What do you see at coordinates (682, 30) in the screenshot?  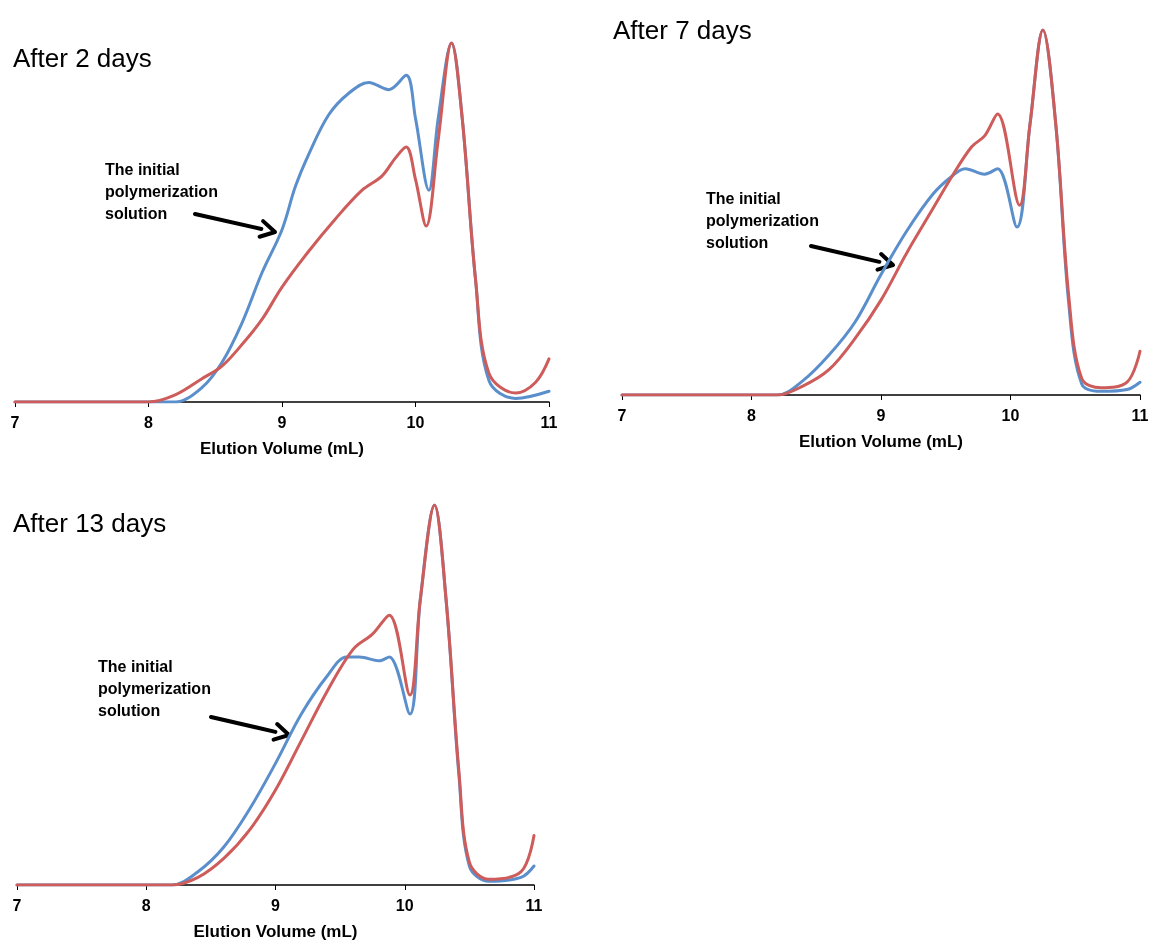 I see `chart-title: After 7 days` at bounding box center [682, 30].